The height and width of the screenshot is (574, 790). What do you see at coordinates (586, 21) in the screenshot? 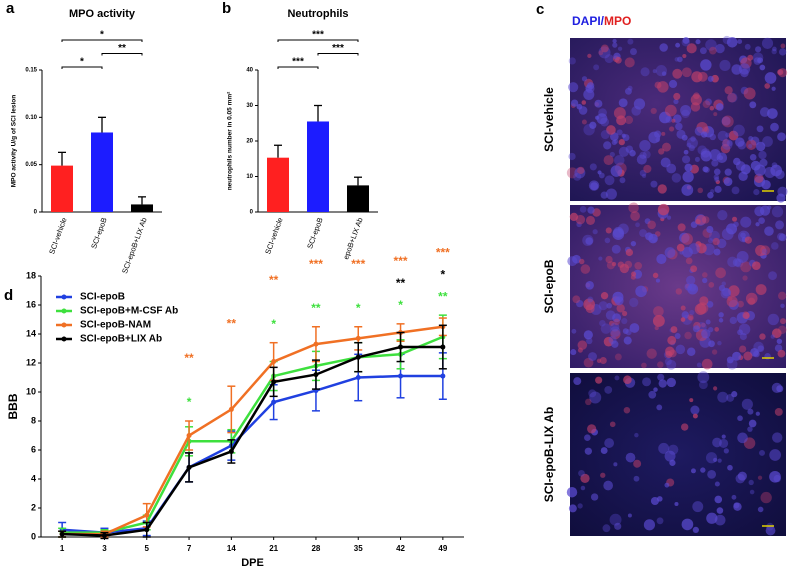
I see `image-title-part: DAPI` at bounding box center [586, 21].